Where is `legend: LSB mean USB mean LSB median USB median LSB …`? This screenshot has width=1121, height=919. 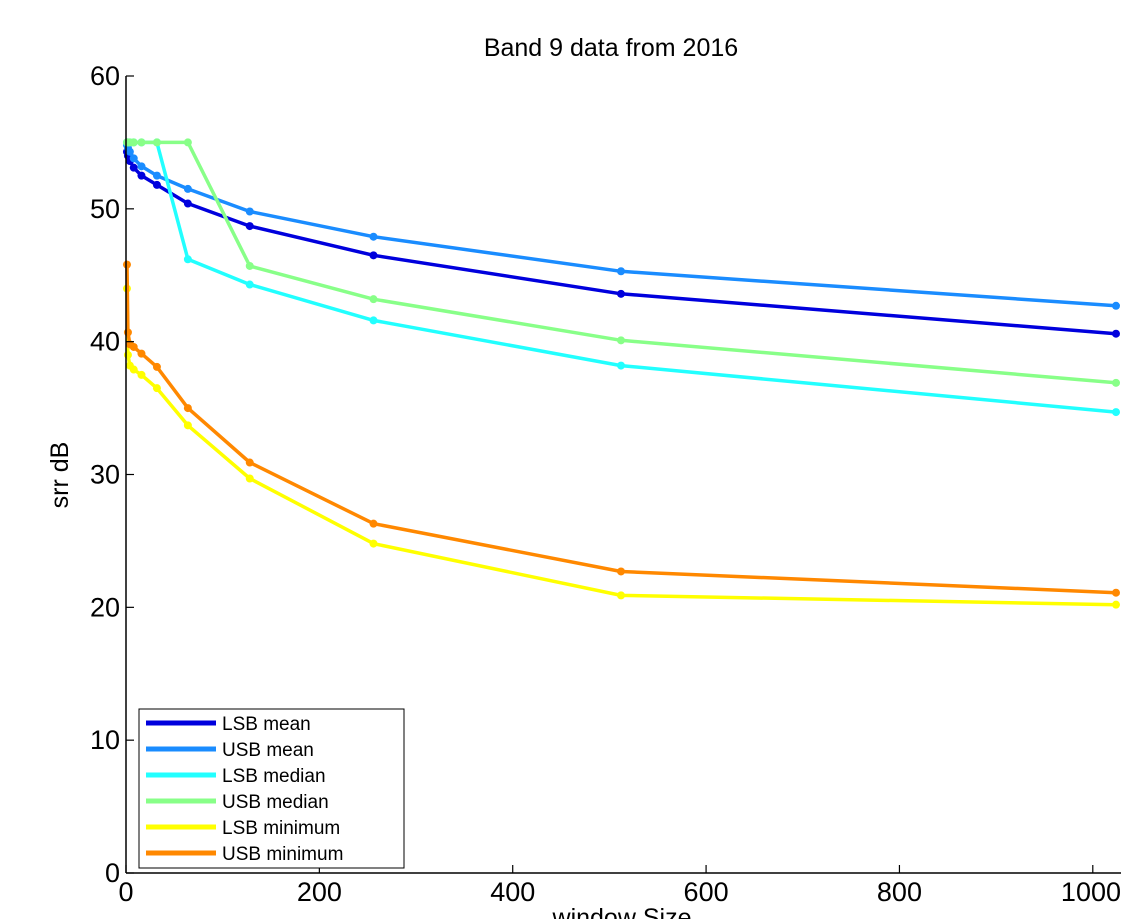 legend: LSB mean USB mean LSB median USB median LSB … is located at coordinates (271, 788).